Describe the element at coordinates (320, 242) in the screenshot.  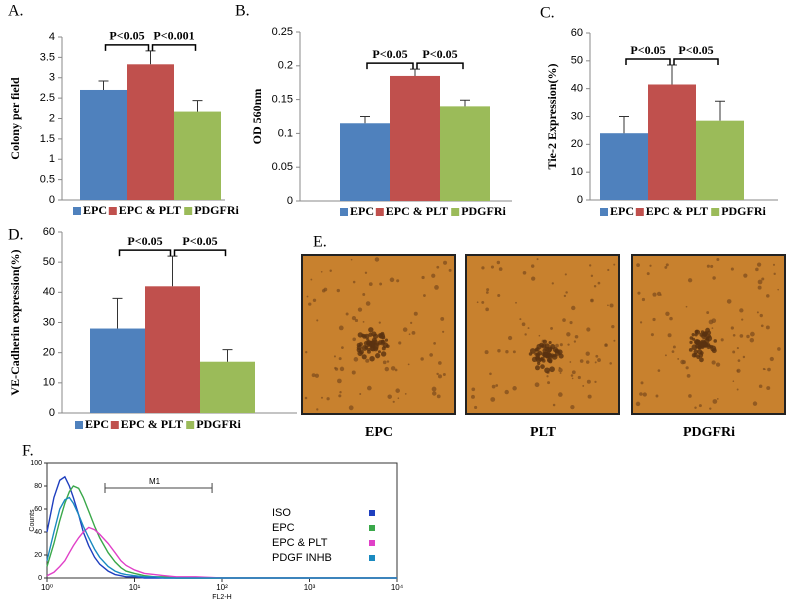
I see `panel-label: E.` at that location.